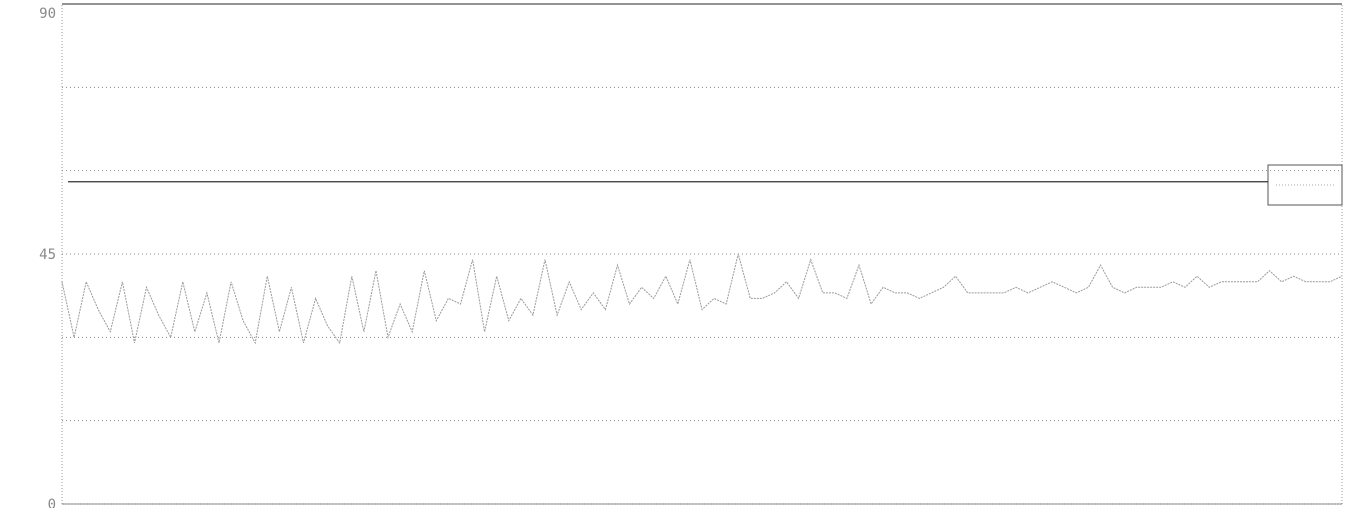 The height and width of the screenshot is (512, 1359). I want to click on y-axis-ticks: 90 45 0, so click(47, 259).